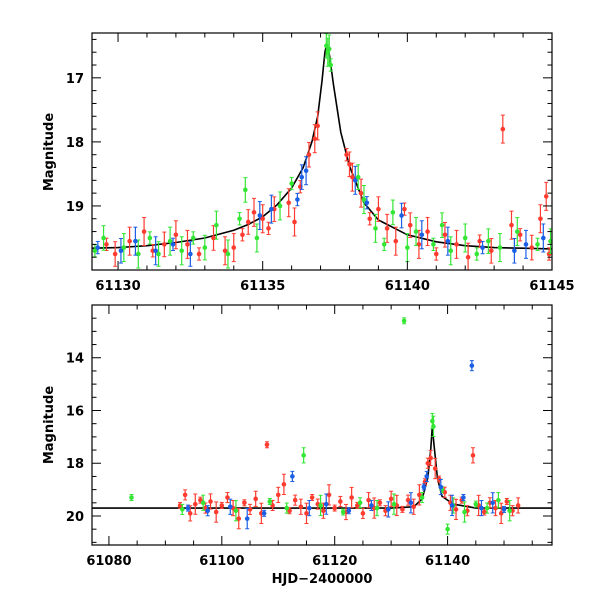  Describe the element at coordinates (75, 359) in the screenshot. I see `bottom-y-tick-label: 14` at that location.